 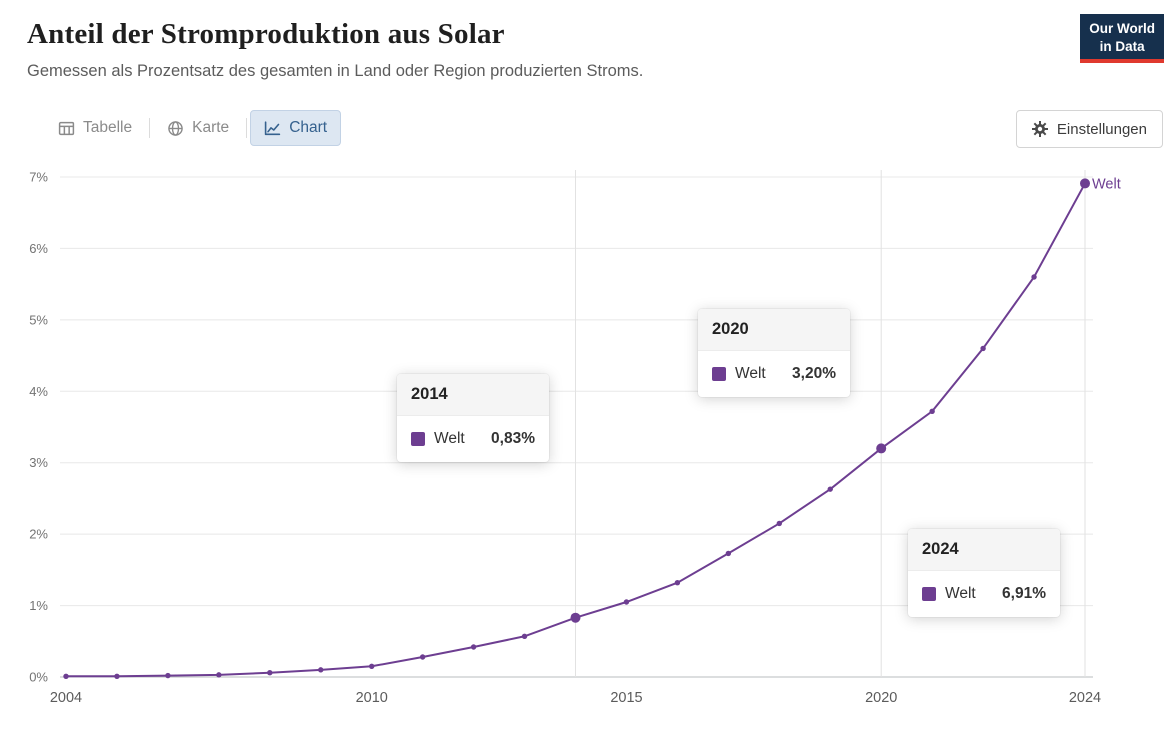 I want to click on tab-karte: Karte, so click(x=198, y=128).